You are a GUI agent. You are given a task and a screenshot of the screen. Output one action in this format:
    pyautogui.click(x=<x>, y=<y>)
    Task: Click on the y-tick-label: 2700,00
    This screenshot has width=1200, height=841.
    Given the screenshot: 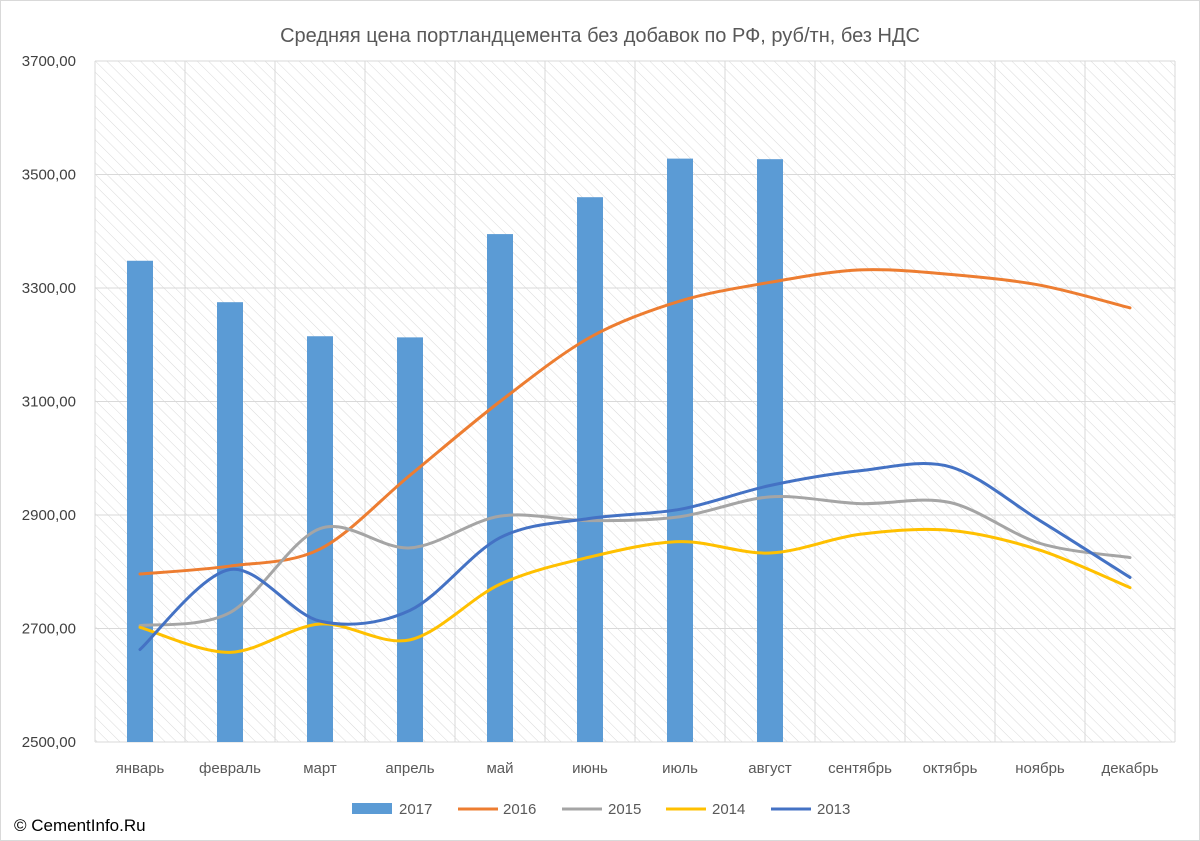 What is the action you would take?
    pyautogui.click(x=49, y=629)
    